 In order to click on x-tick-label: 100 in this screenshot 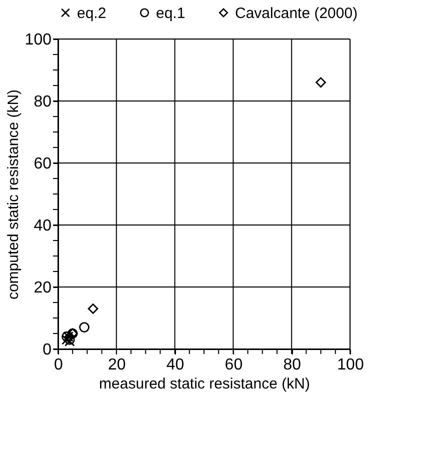, I will do `click(350, 365)`.